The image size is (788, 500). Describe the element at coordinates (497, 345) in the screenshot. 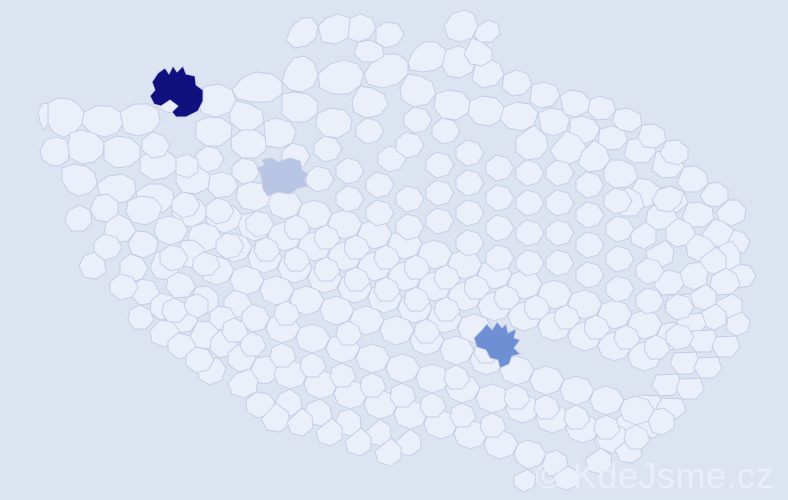

I see `highlighted-district-southeast` at that location.